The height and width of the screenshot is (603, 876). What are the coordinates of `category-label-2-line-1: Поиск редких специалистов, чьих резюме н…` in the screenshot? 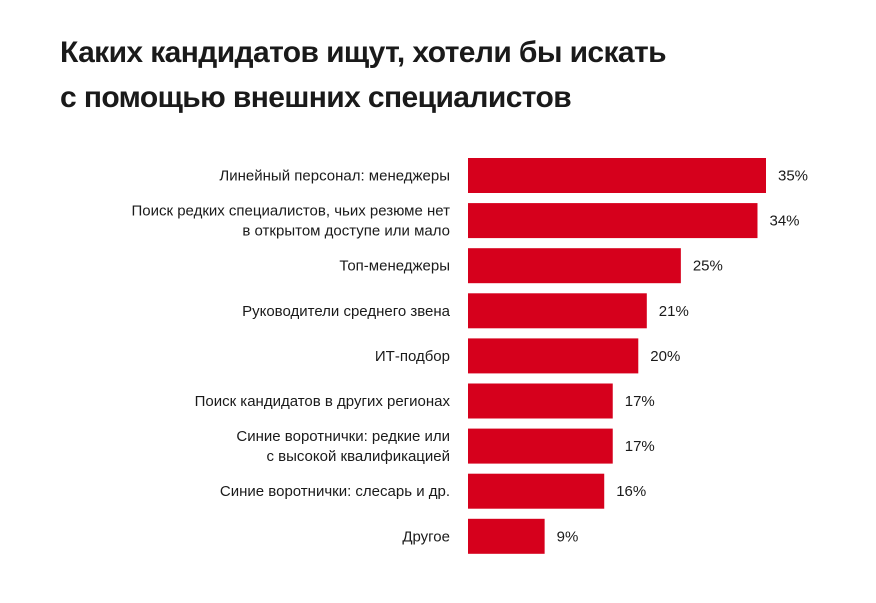 It's located at (290, 211).